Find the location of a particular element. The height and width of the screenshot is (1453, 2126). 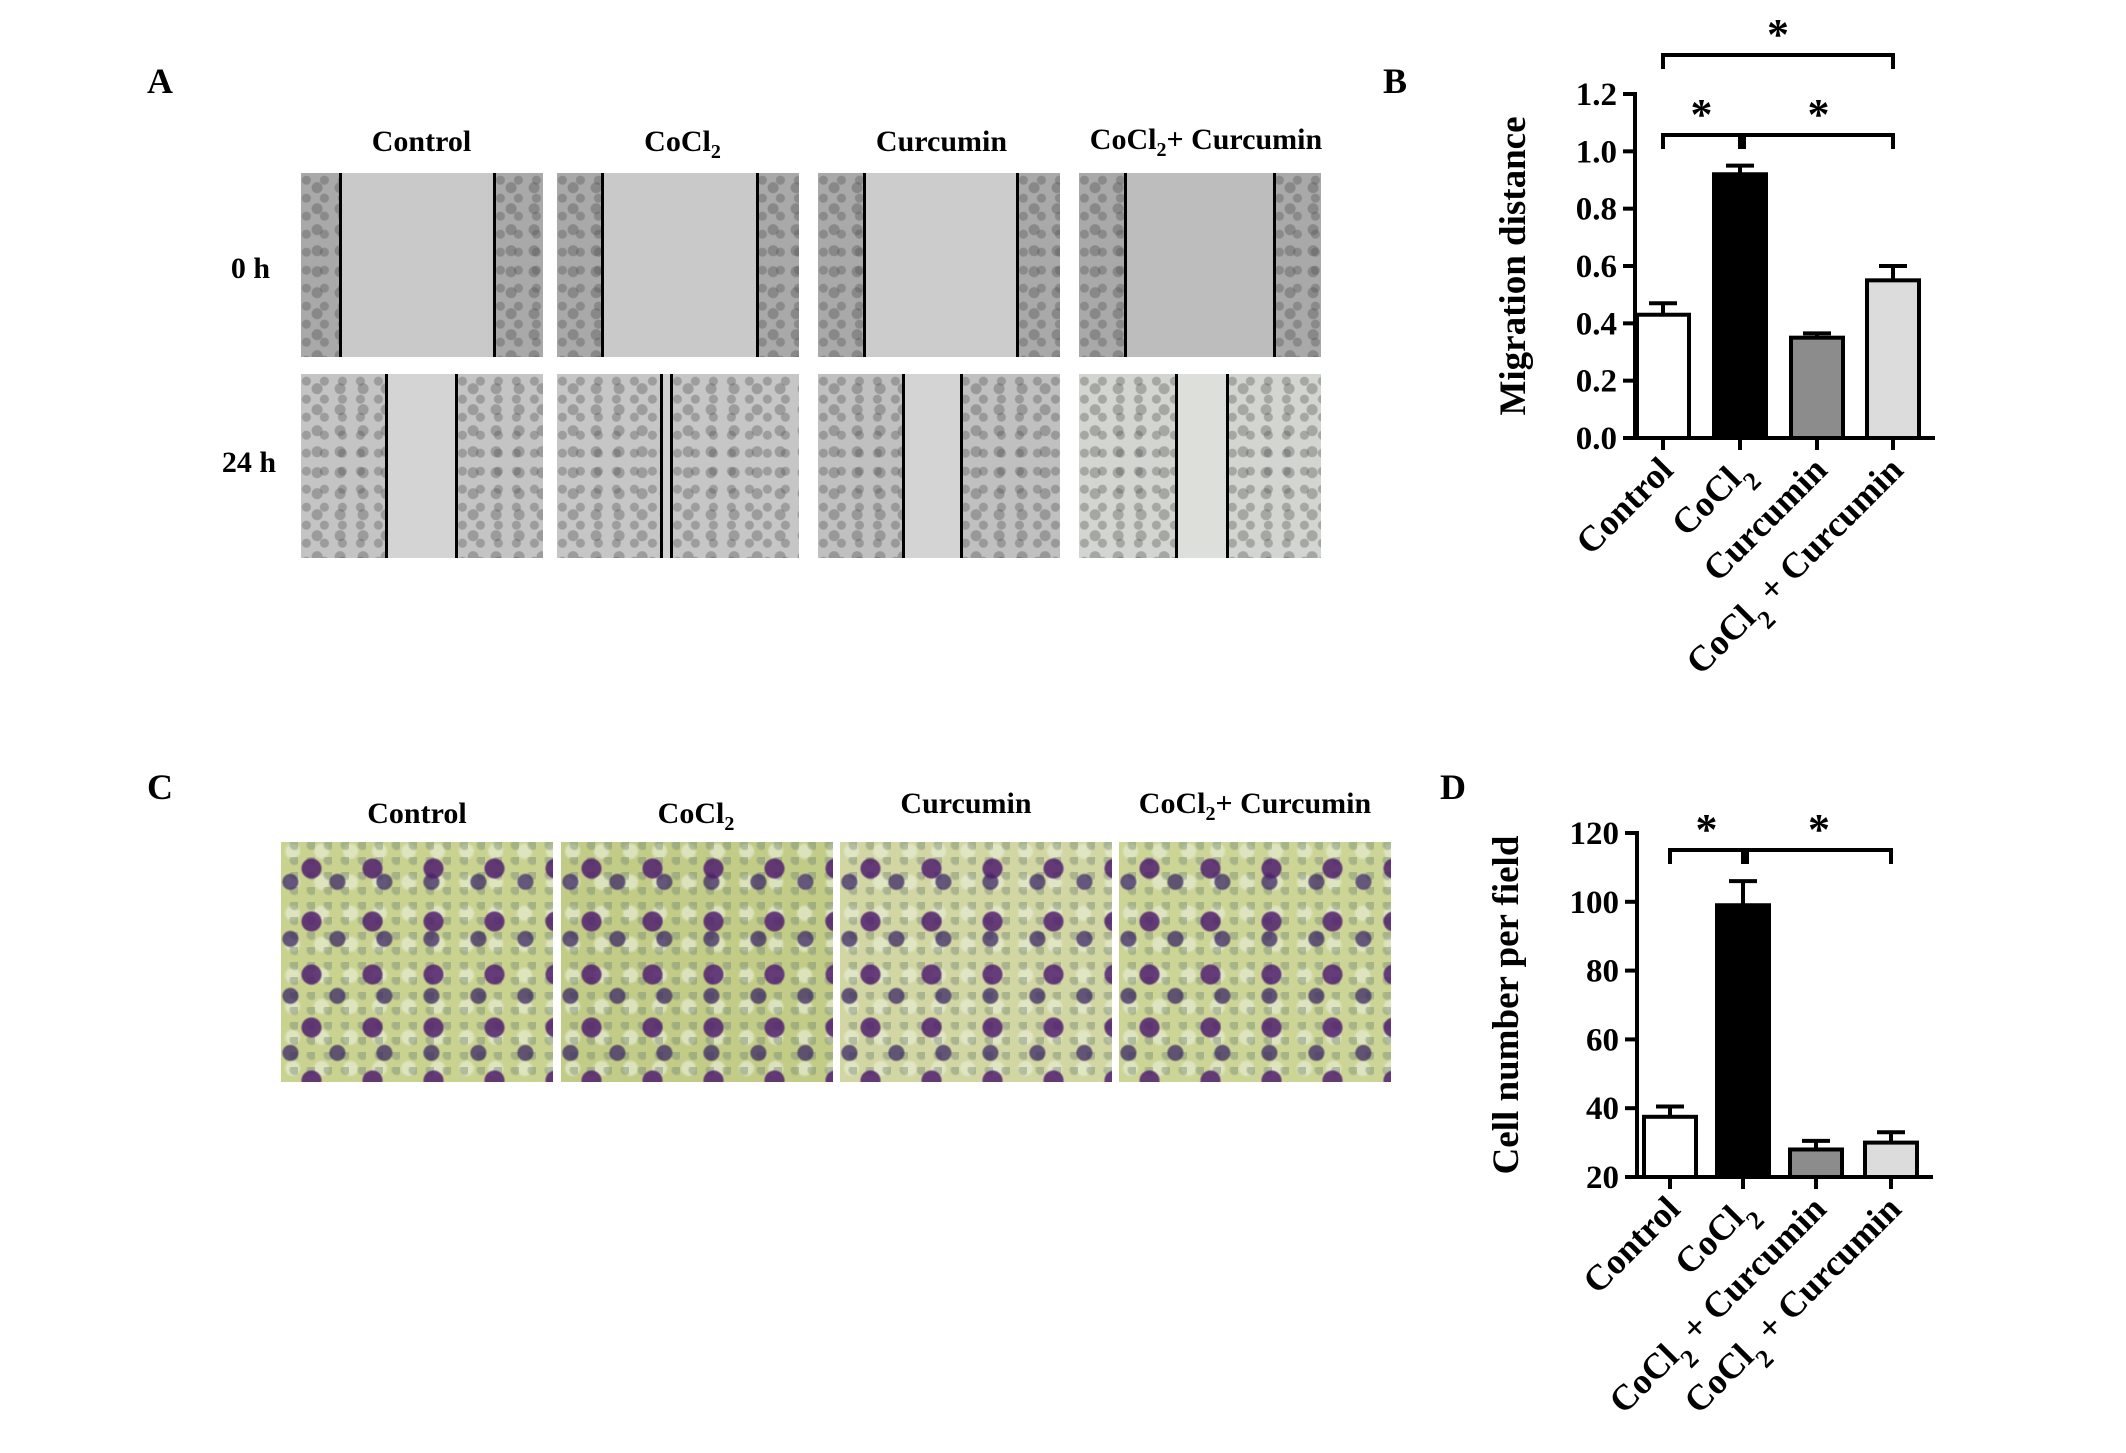

chart-d-y-axis-label: Cell number per field is located at coordinates (1506, 1004).